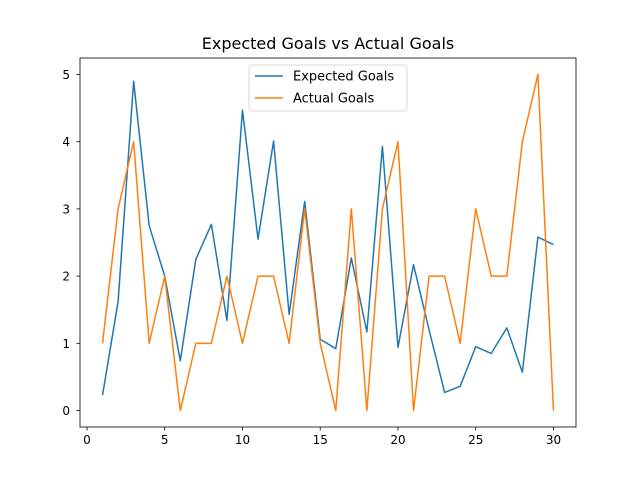 Image resolution: width=640 pixels, height=484 pixels. I want to click on y-tick-label: 5, so click(66, 75).